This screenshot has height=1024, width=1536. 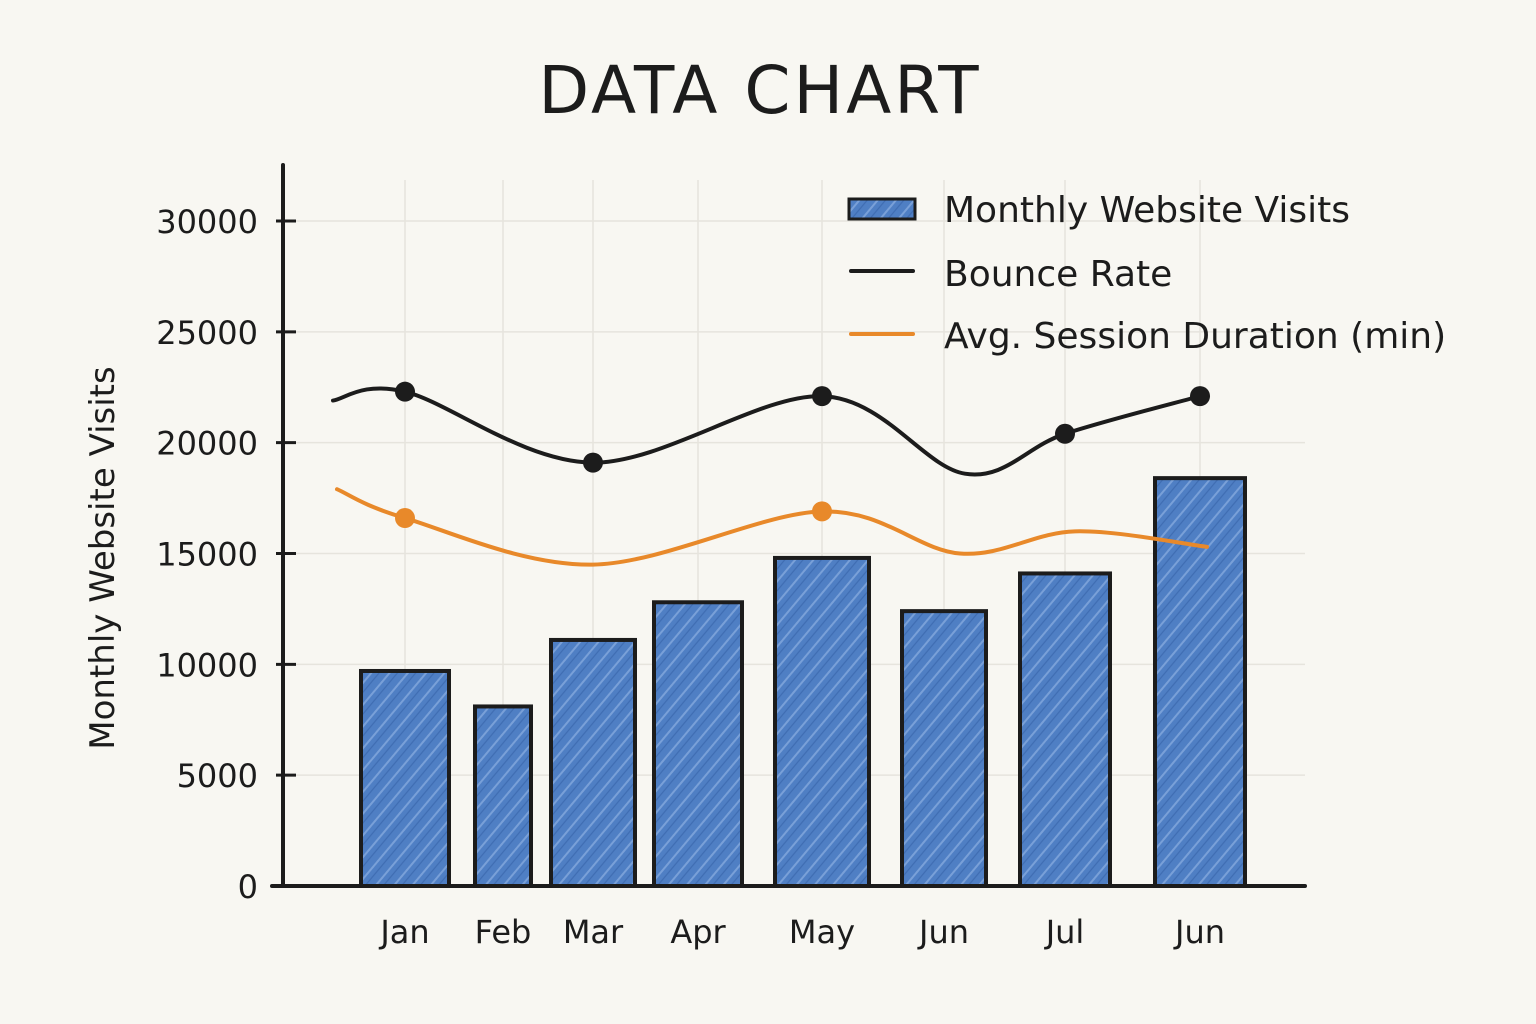 I want to click on y-axis-ticks: 0 5000 10000 15000 20000 25000 30000, so click(x=226, y=554).